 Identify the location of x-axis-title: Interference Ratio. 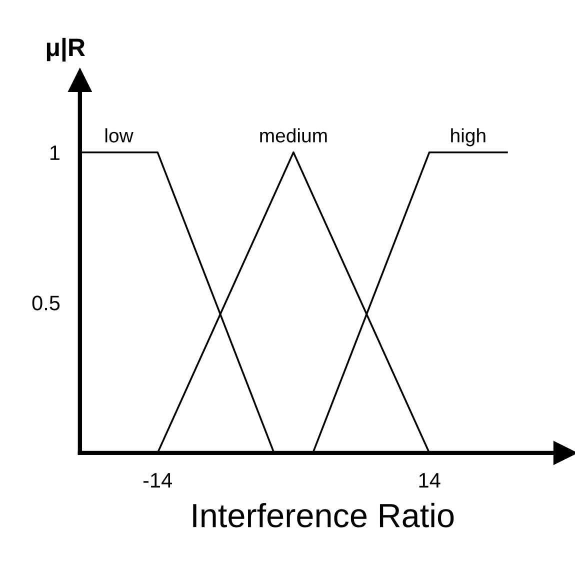
(323, 515).